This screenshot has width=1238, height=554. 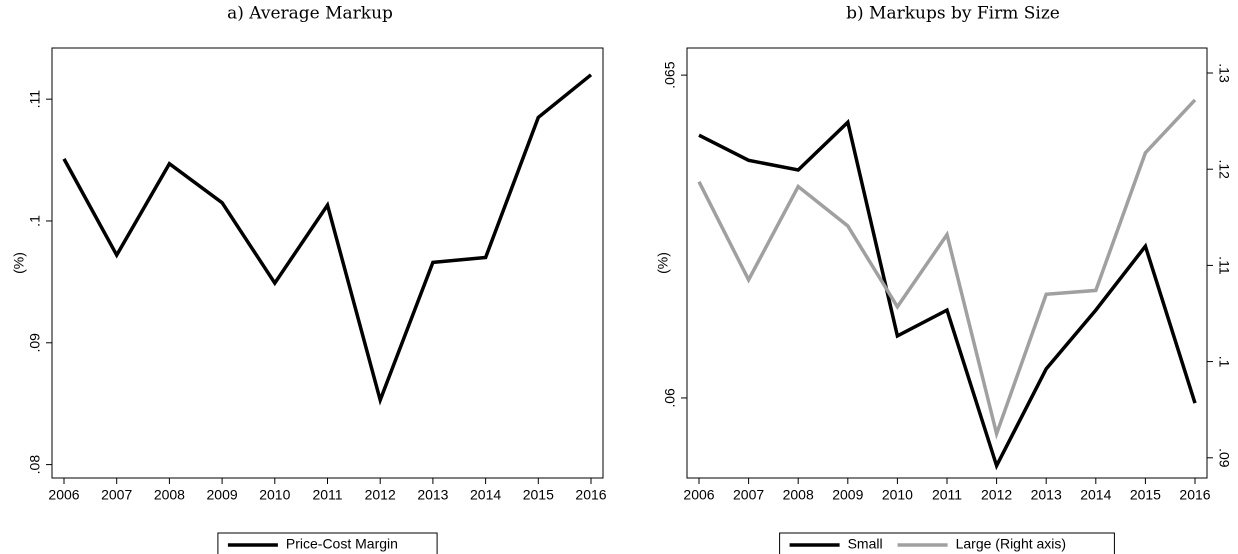 I want to click on y2-tick-label: .12, so click(x=1224, y=169).